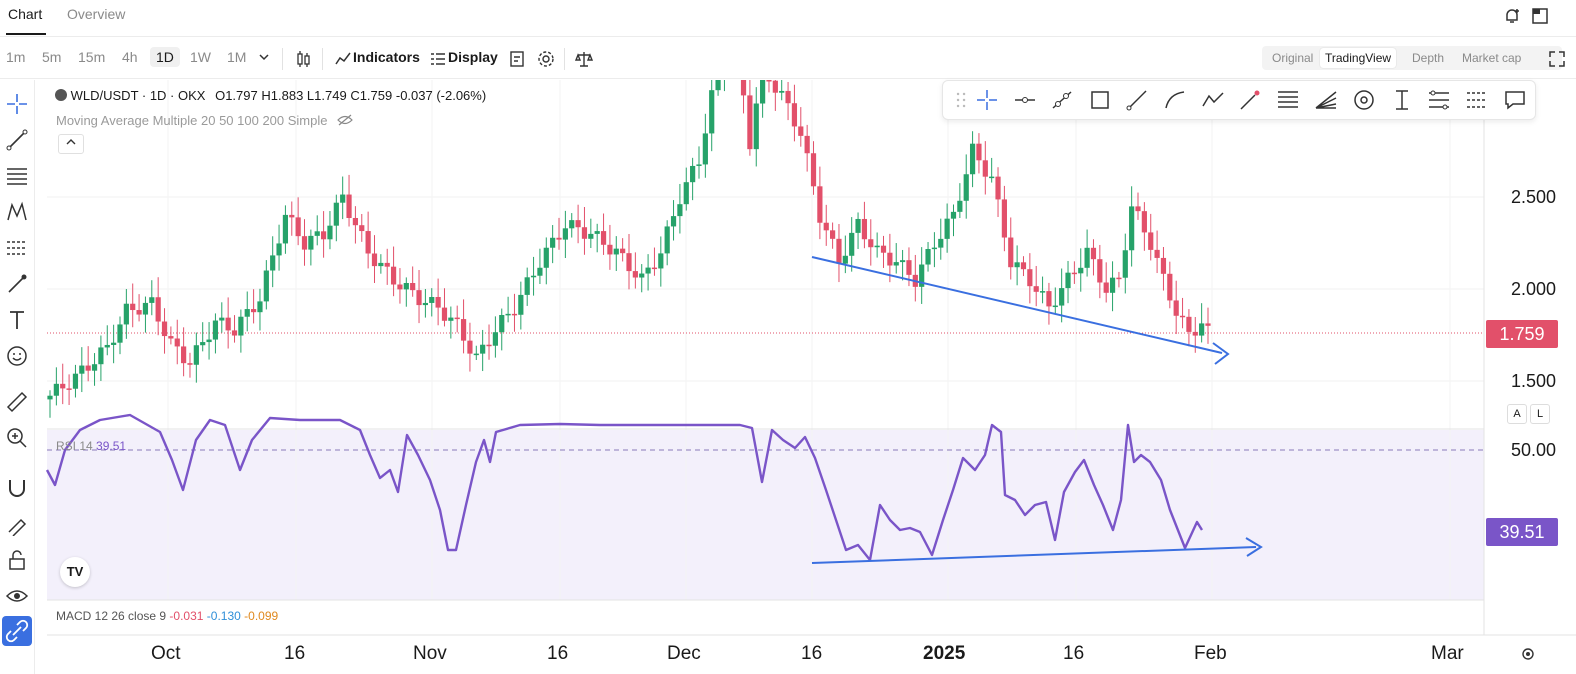  Describe the element at coordinates (1477, 100) in the screenshot. I see `forecast-icon` at that location.